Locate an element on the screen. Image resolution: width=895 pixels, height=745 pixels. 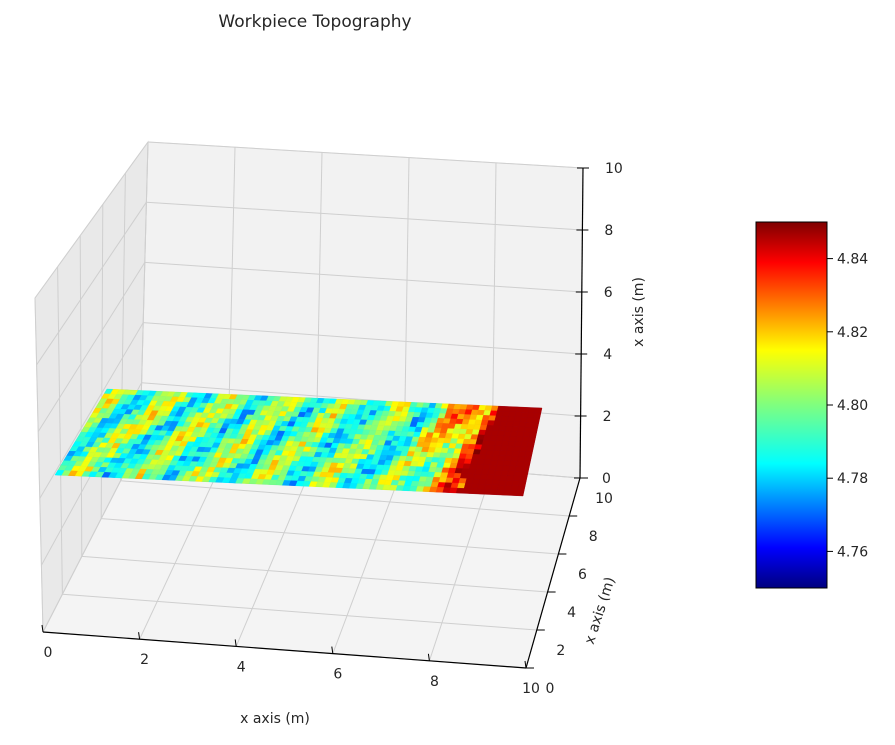
colorbar-tick-label: 4.76 is located at coordinates (852, 552).